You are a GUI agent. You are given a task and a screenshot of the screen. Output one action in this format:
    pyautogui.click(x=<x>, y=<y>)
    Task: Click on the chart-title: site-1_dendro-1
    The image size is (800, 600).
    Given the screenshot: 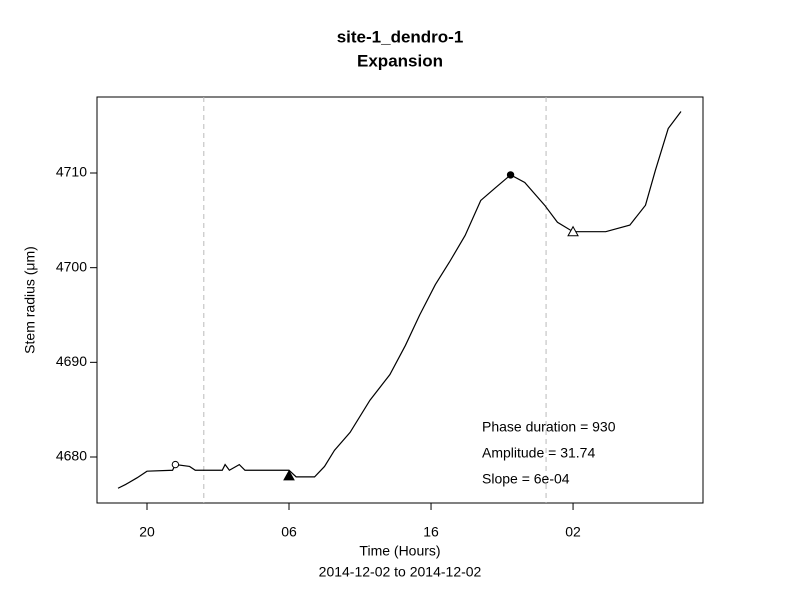 What is the action you would take?
    pyautogui.click(x=400, y=36)
    